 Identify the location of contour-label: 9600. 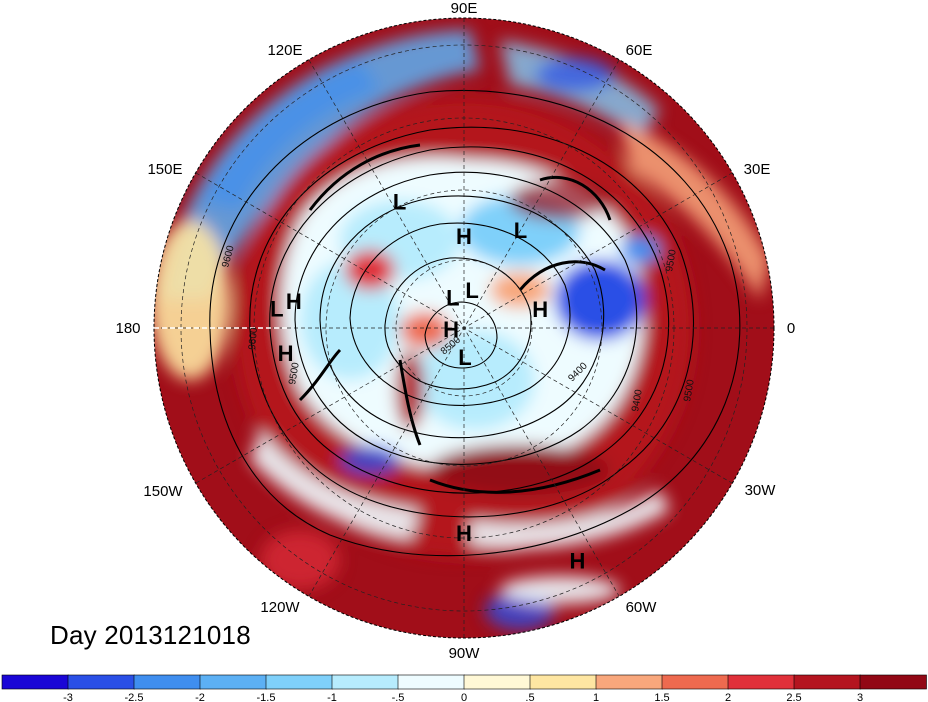
(253, 339).